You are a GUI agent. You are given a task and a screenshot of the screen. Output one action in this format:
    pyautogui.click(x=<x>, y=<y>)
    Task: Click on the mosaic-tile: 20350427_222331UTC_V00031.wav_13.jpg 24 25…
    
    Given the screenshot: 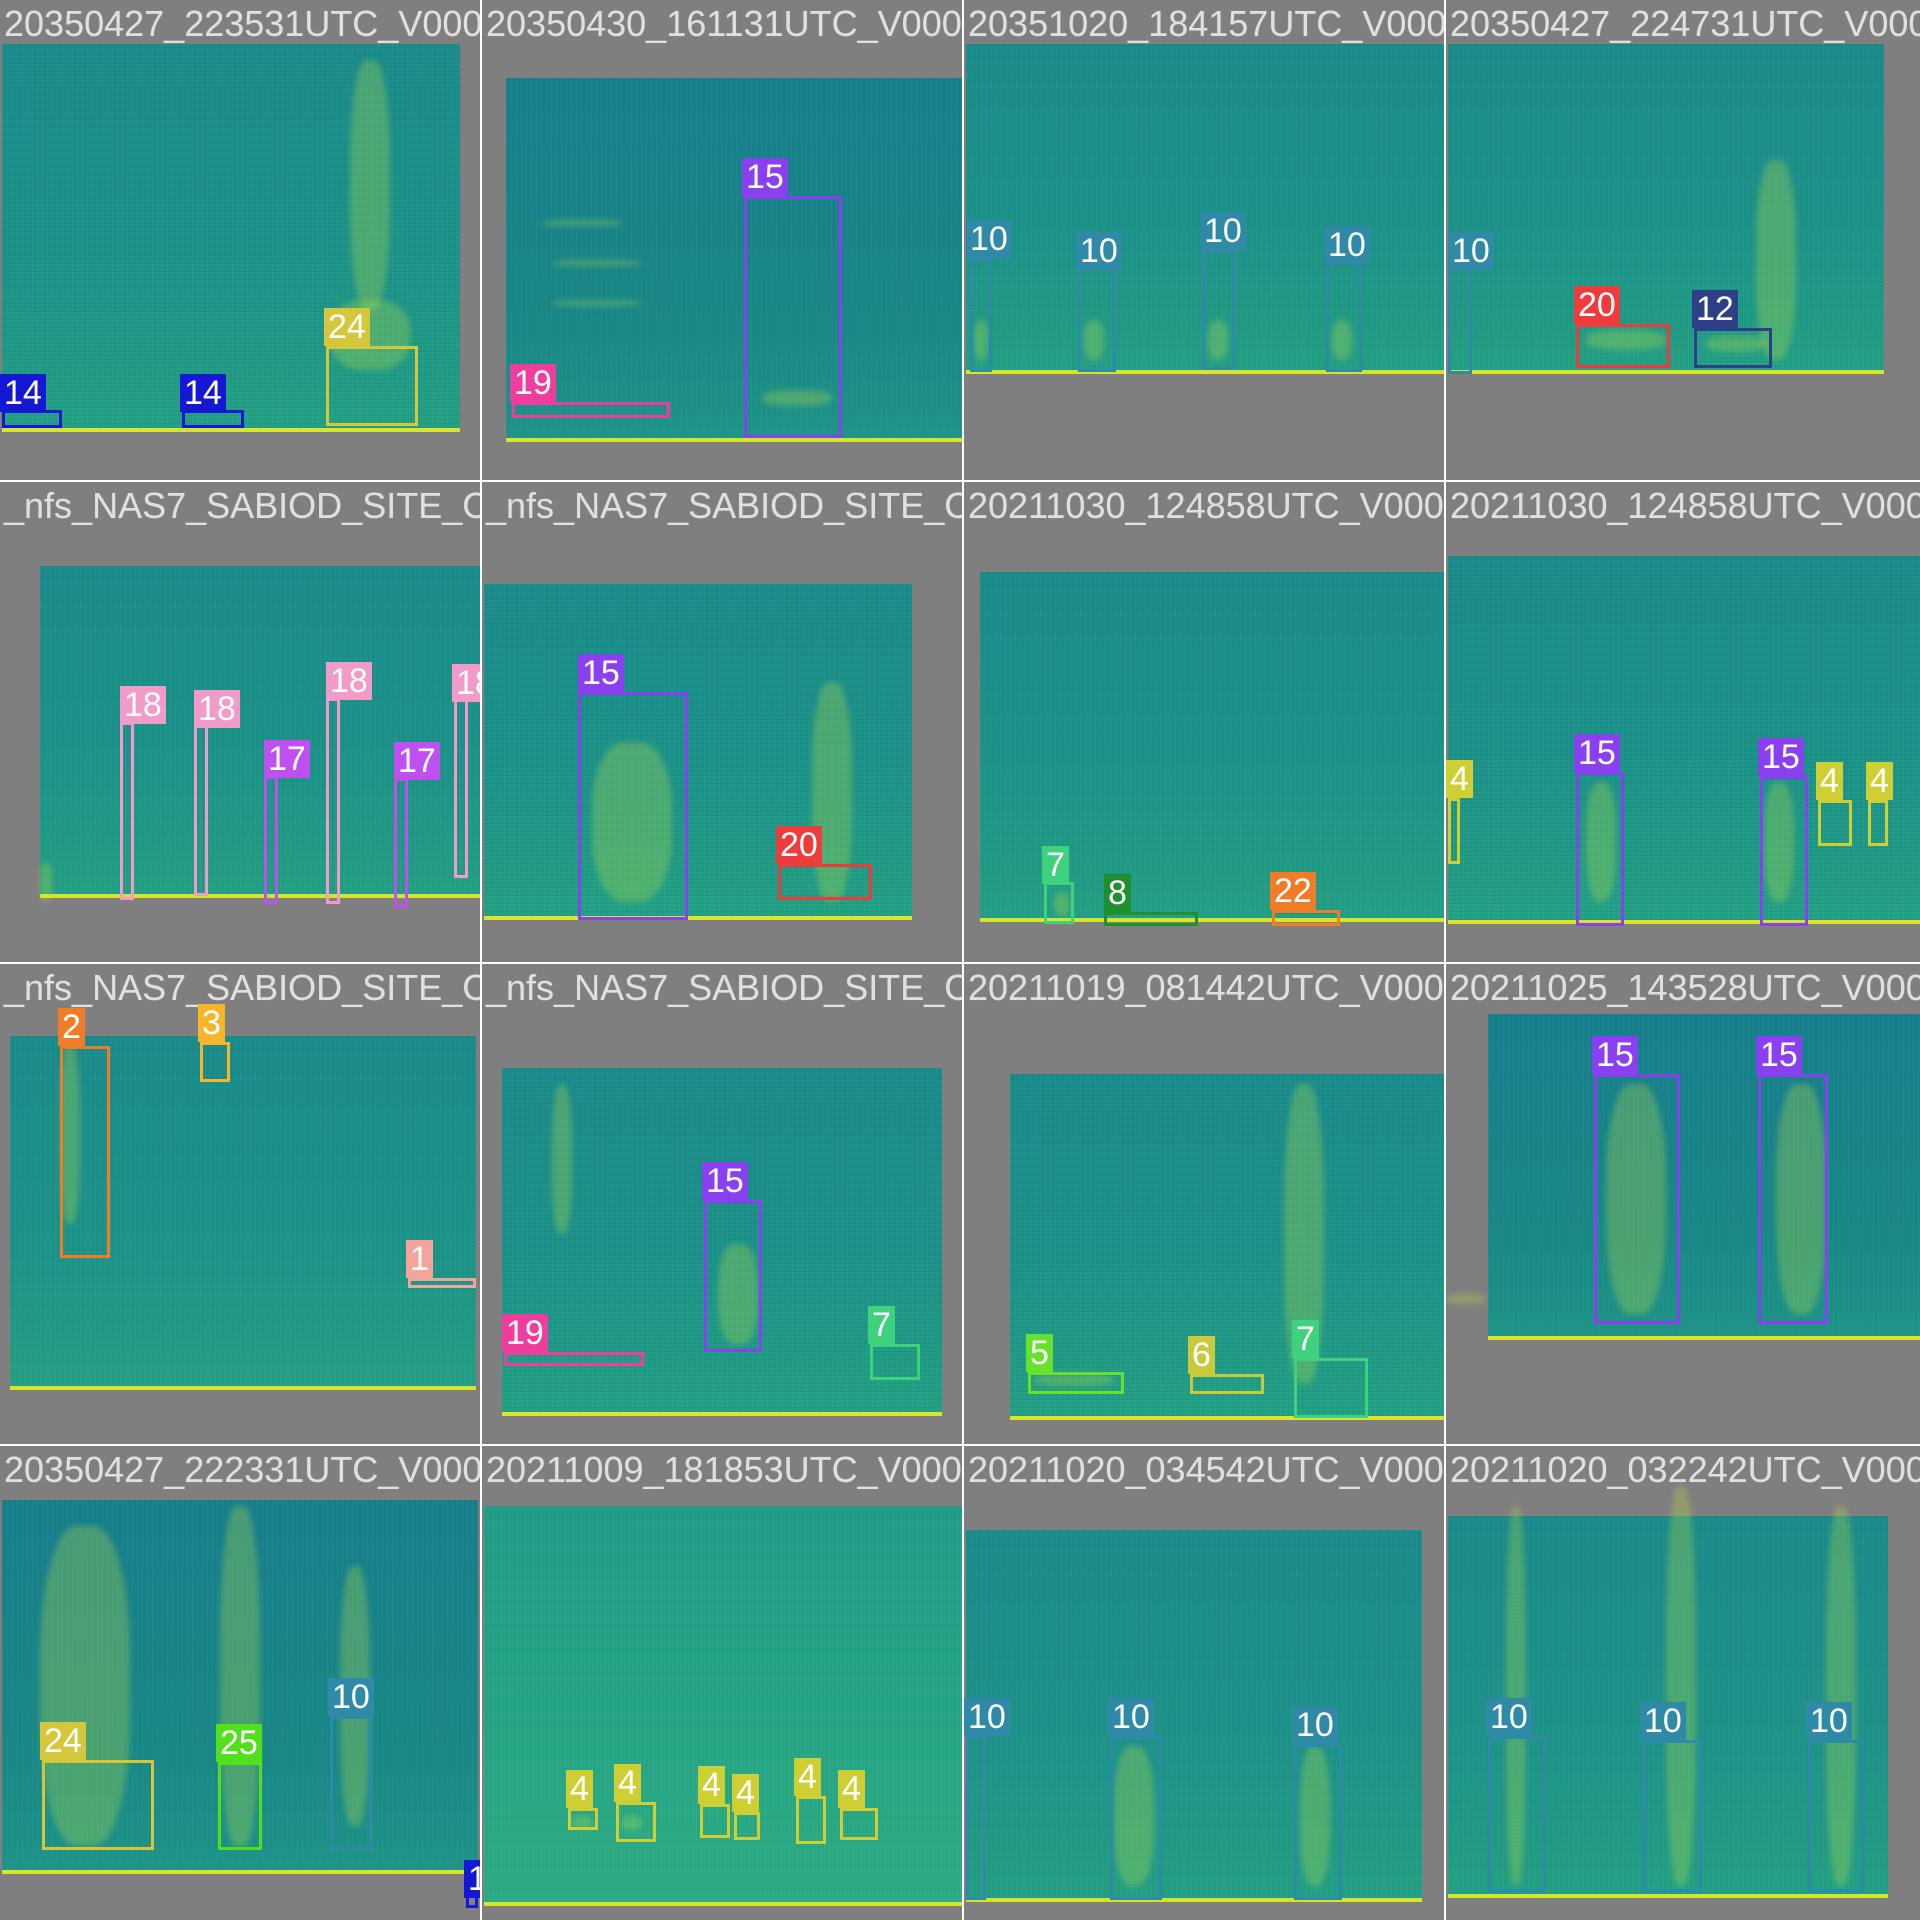 What is the action you would take?
    pyautogui.click(x=240, y=1683)
    